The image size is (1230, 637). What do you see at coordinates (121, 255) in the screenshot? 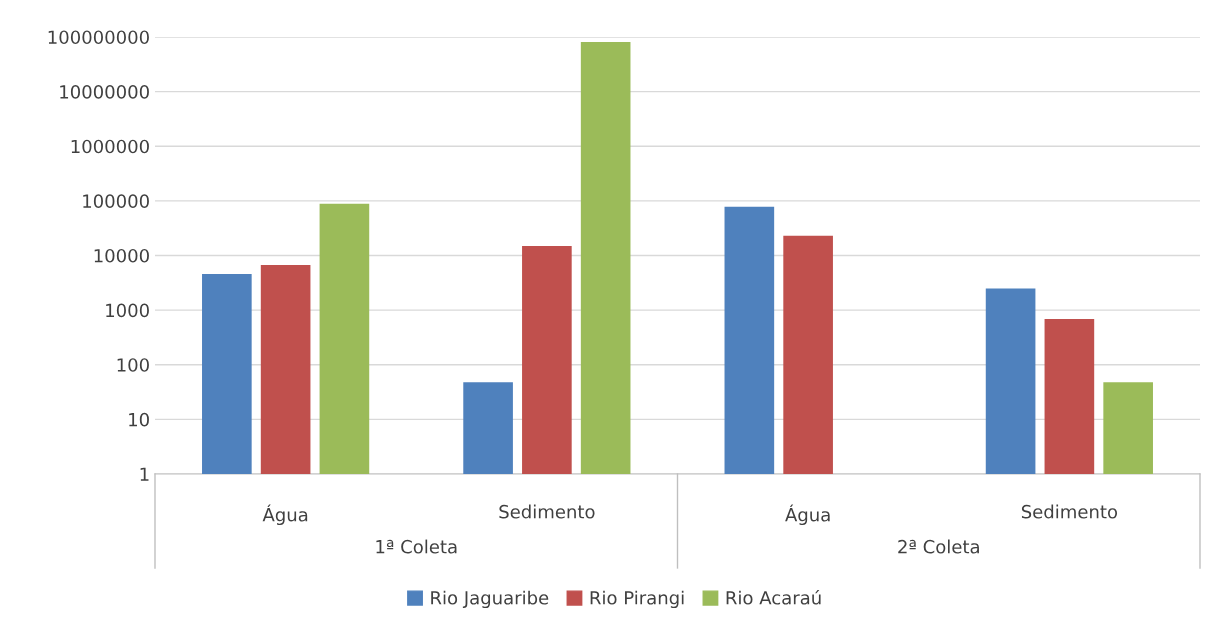
I see `y-tick-label: 10000` at bounding box center [121, 255].